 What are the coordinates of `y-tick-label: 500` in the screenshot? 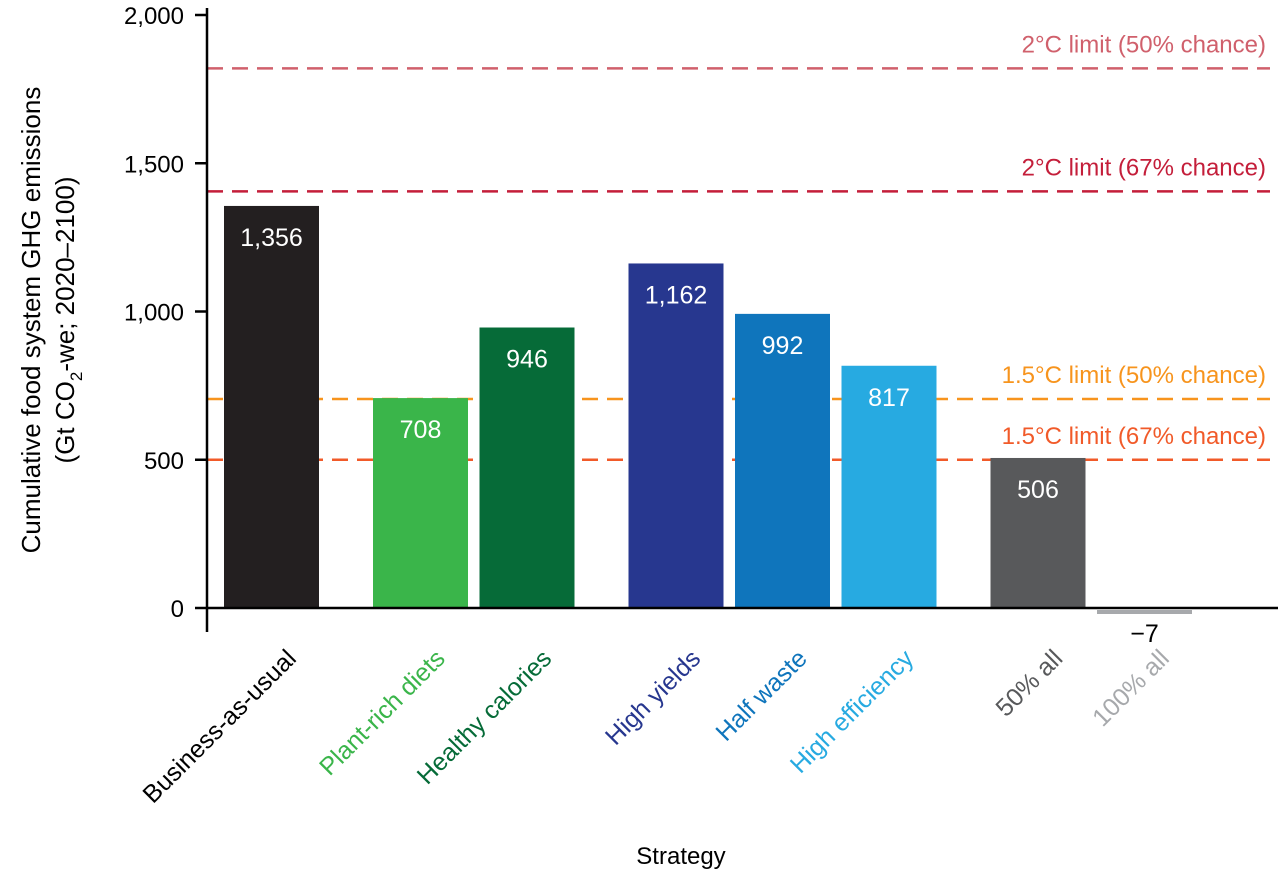 It's located at (164, 461).